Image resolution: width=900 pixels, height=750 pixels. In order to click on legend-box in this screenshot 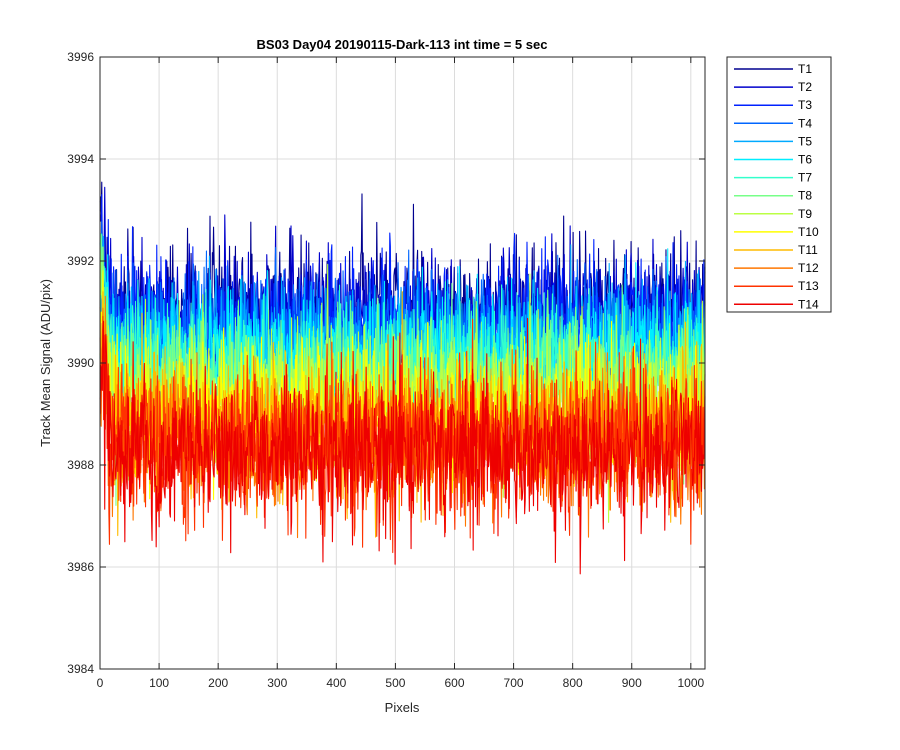, I will do `click(779, 184)`.